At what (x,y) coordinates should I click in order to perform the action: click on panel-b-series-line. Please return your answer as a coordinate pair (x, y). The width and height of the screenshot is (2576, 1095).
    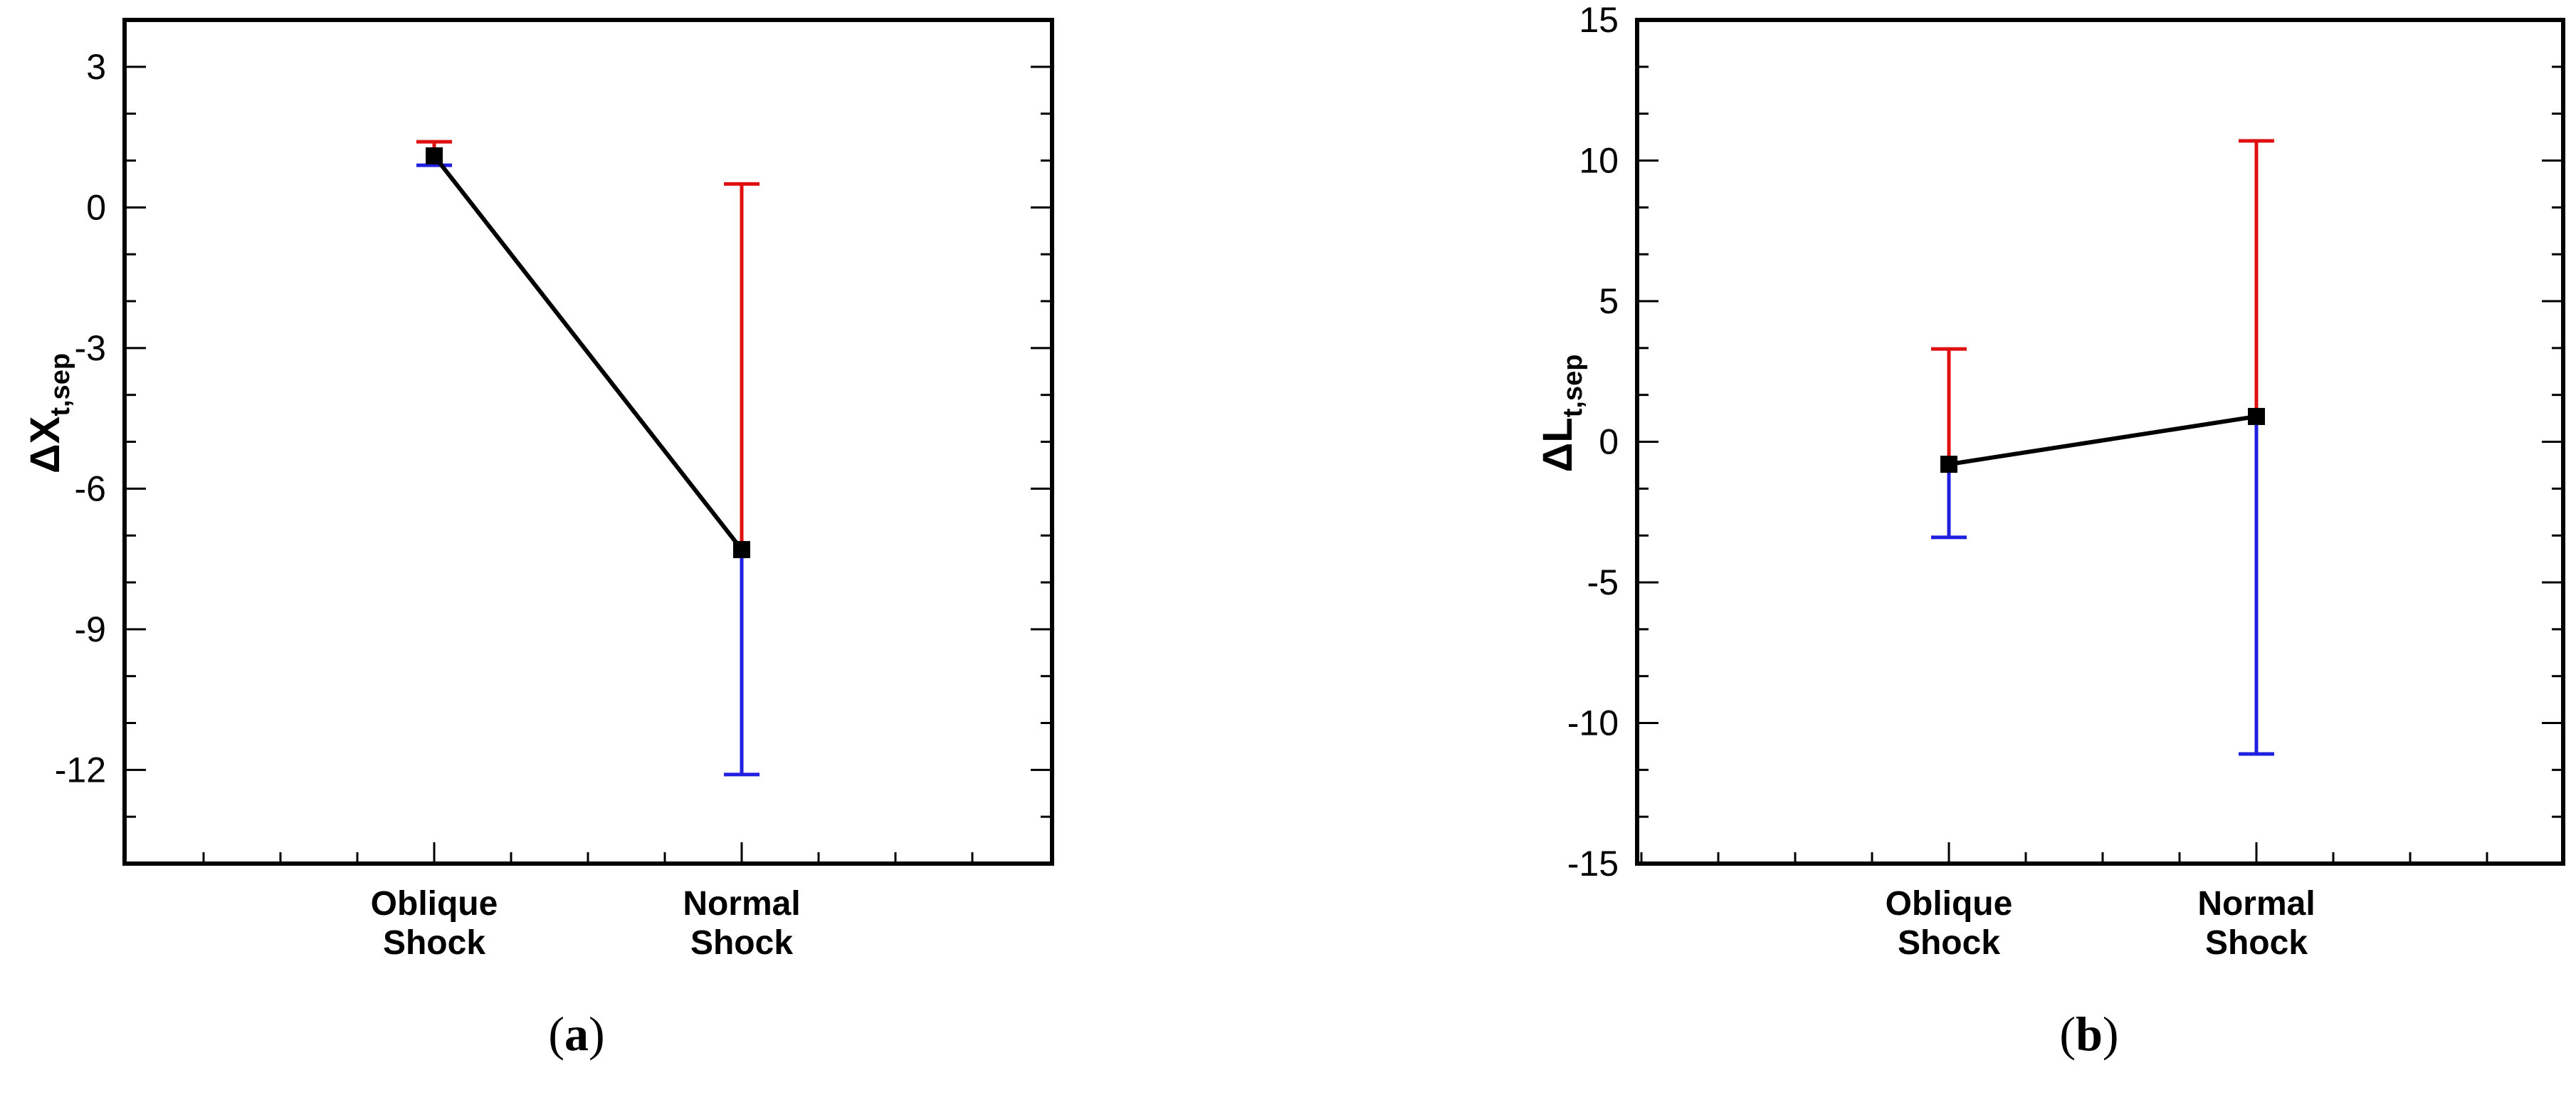
    Looking at the image, I should click on (2102, 440).